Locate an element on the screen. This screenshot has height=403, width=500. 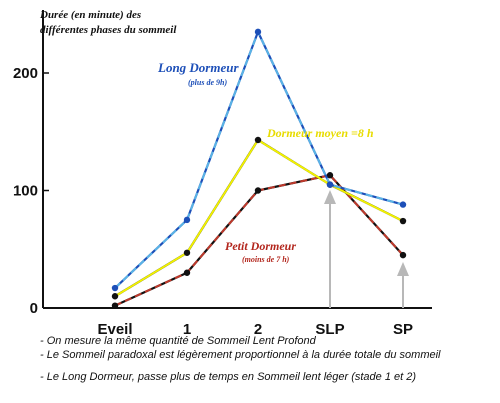
y-axis-label-line-2: différentes phases du sommeil is located at coordinates (108, 30).